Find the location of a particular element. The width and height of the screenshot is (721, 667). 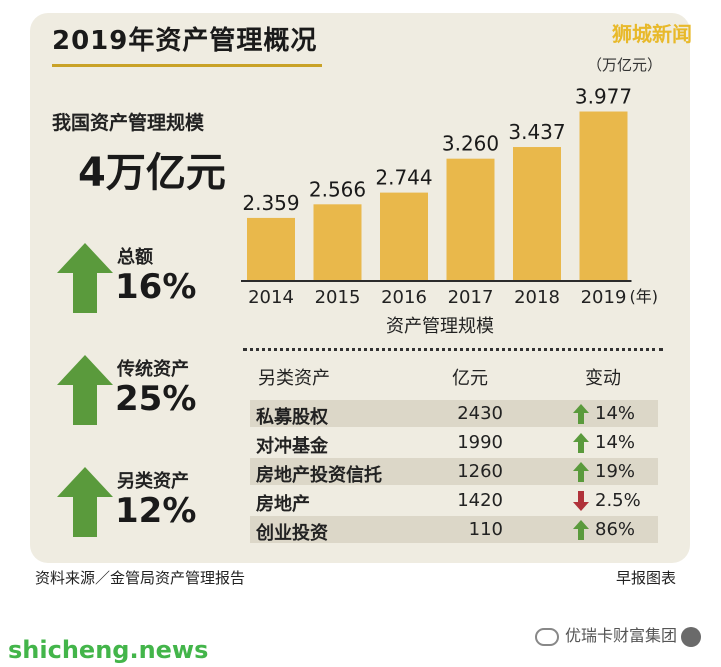

data-label-2018: 3.437 is located at coordinates (536, 132).